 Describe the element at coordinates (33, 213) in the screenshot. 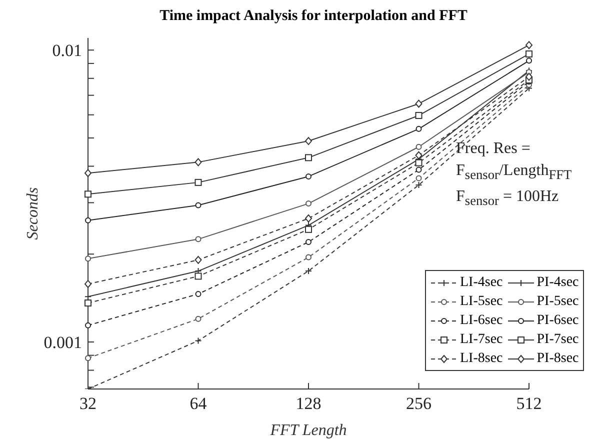

I see `y-axis-title: Seconds` at that location.